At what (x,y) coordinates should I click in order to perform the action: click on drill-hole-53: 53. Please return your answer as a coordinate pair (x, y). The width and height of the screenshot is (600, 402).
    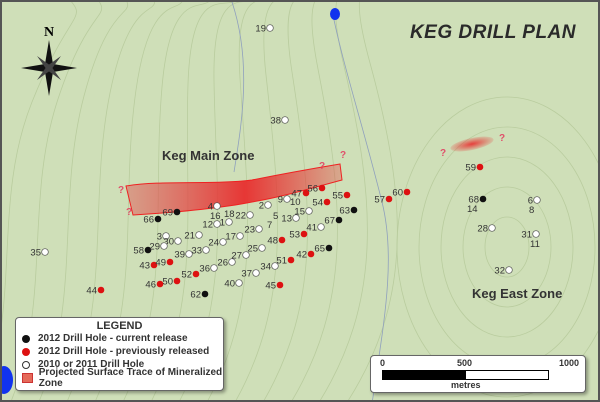
    Looking at the image, I should click on (298, 235).